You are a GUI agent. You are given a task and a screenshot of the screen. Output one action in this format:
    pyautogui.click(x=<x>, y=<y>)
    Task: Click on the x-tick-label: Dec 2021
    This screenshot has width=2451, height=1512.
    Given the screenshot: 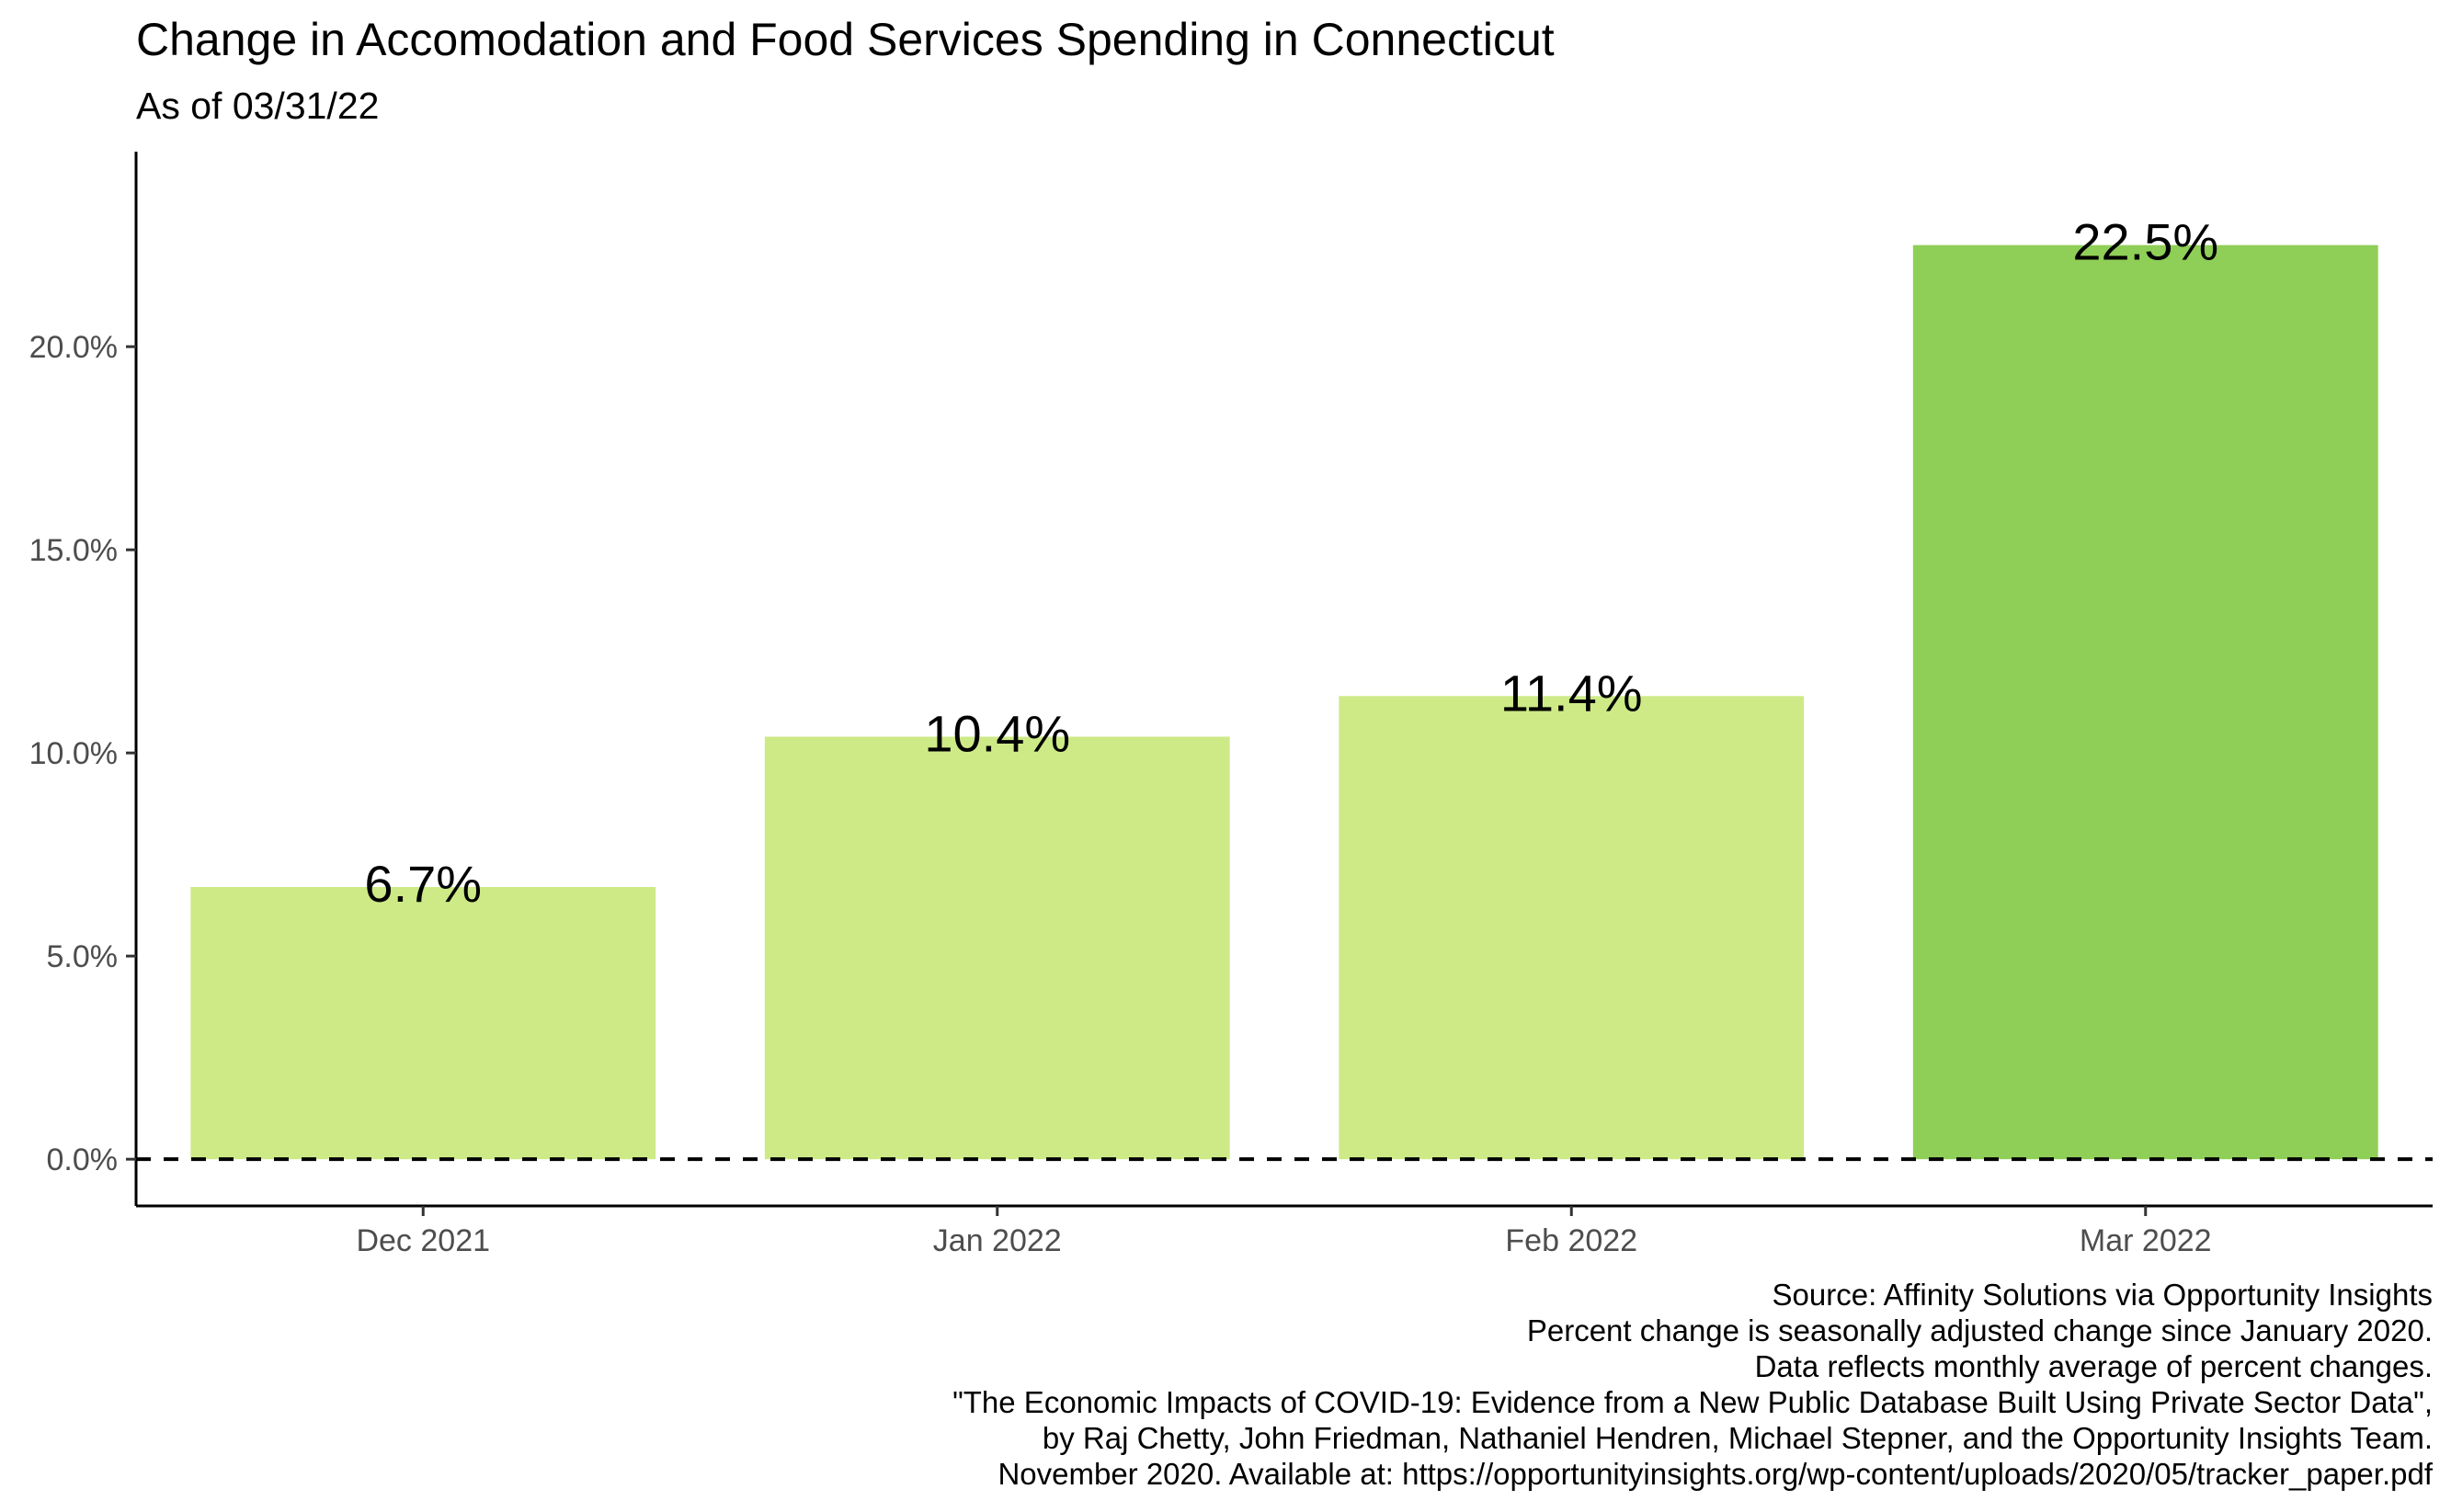 What is the action you would take?
    pyautogui.click(x=423, y=1240)
    